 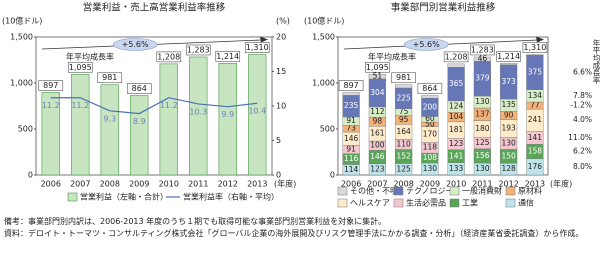 I want to click on bar-label: 1,208, so click(x=168, y=56).